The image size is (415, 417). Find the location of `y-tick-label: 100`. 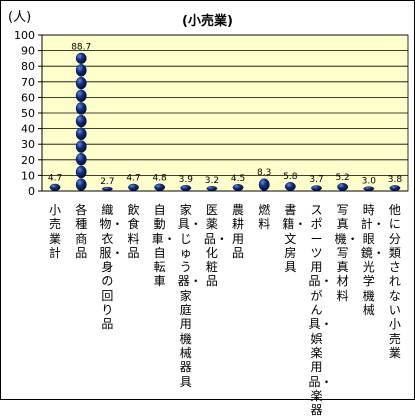

y-tick-label: 100 is located at coordinates (24, 35).